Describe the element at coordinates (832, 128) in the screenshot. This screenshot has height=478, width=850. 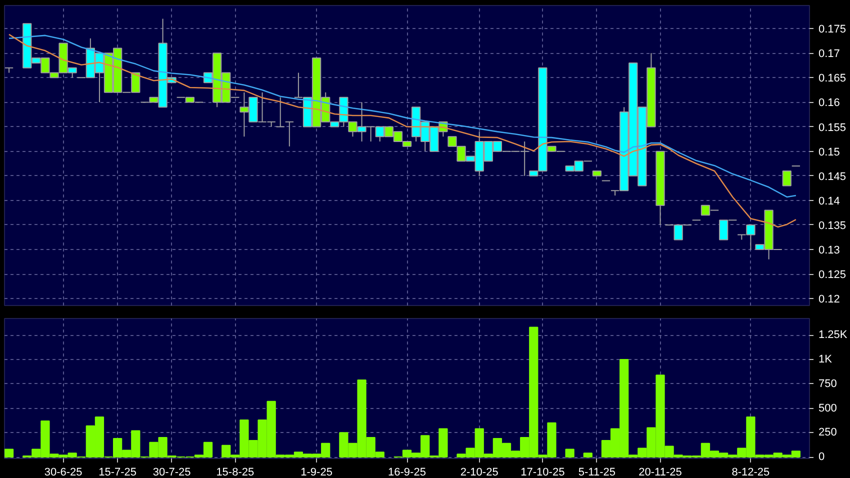
I see `y-tick-label: 0.155` at that location.